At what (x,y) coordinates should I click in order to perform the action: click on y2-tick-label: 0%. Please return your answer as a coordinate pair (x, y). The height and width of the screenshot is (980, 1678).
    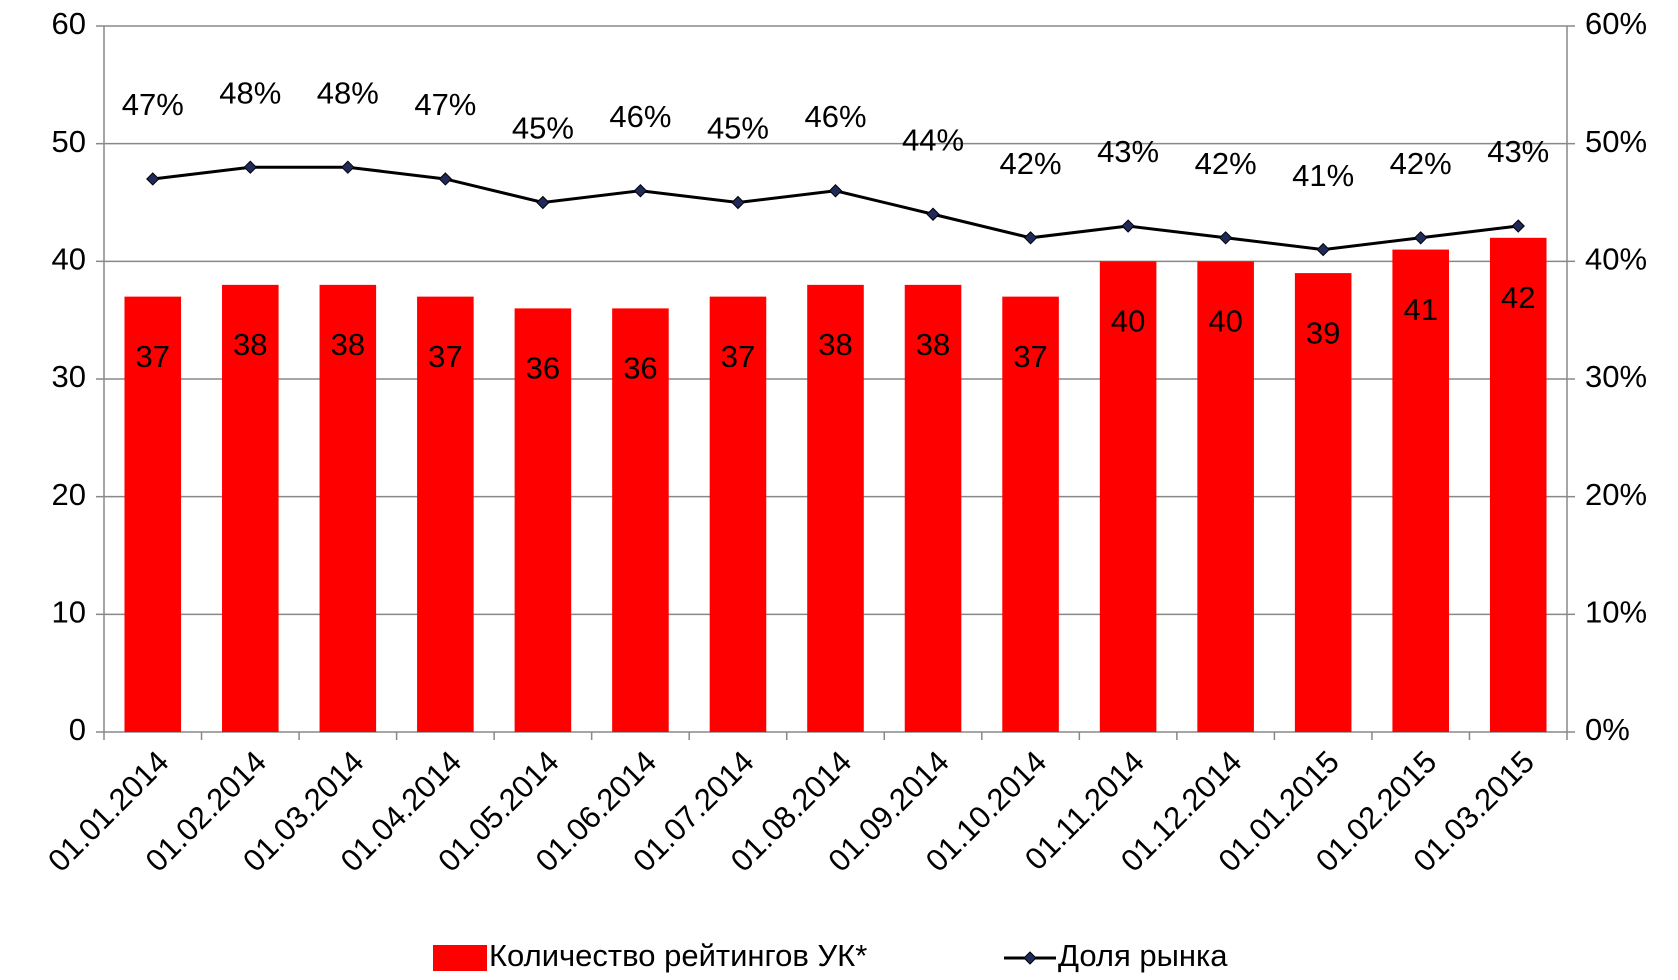
    Looking at the image, I should click on (1607, 729).